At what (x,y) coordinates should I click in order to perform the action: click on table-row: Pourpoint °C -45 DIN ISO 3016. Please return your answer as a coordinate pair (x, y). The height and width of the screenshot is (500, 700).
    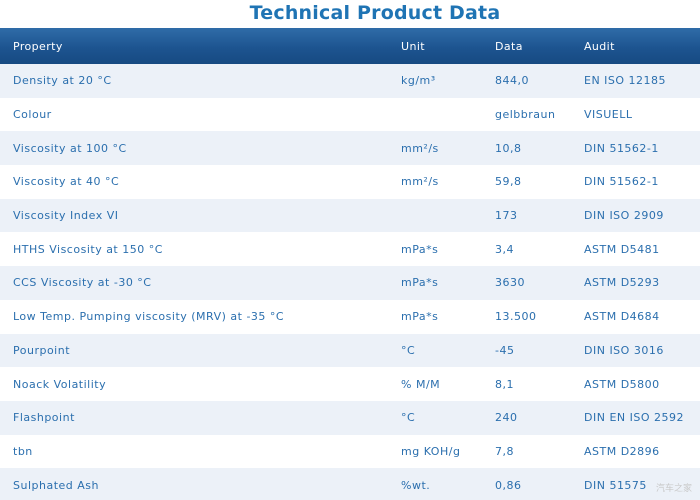
    Looking at the image, I should click on (350, 350).